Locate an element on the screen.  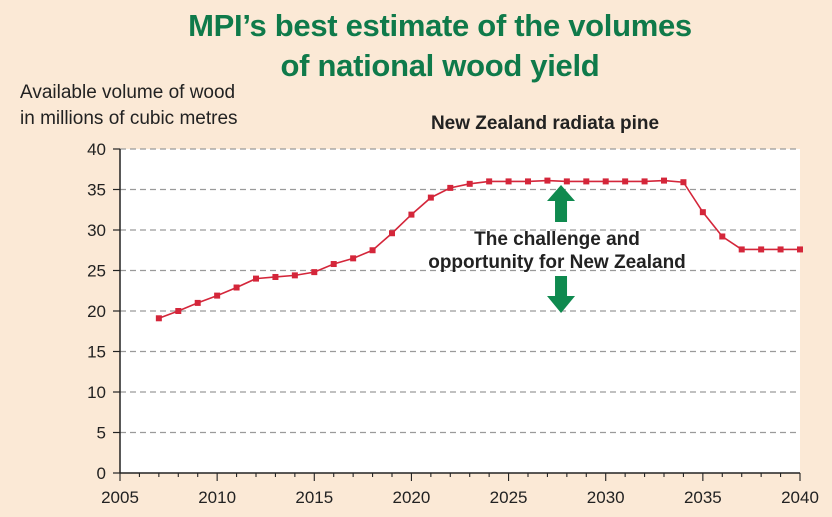
x-tick-label: 2035 is located at coordinates (703, 497).